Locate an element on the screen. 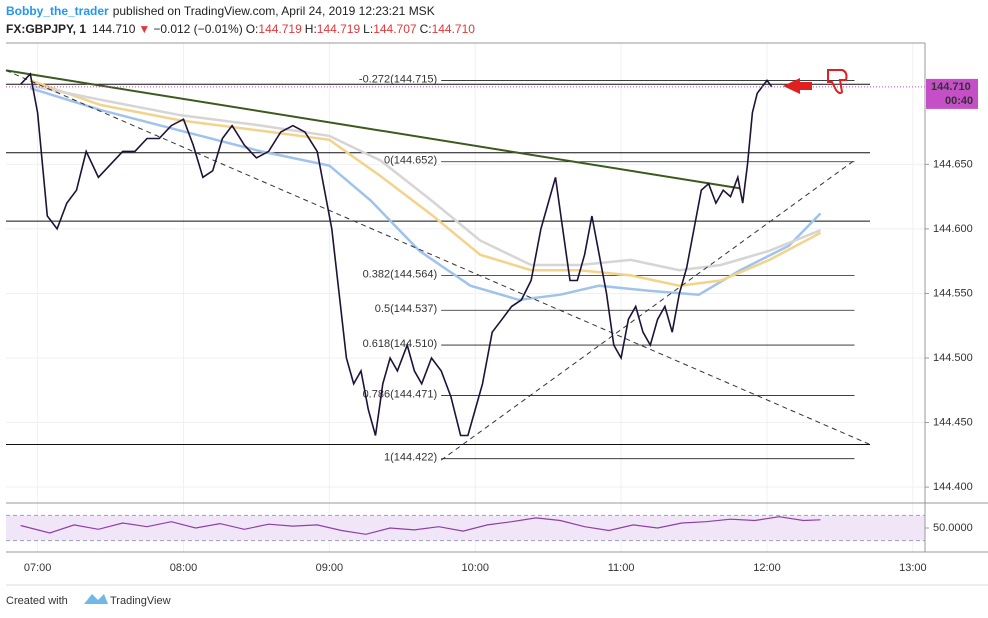 This screenshot has height=618, width=988. x-tick-label: 13:00 is located at coordinates (913, 568).